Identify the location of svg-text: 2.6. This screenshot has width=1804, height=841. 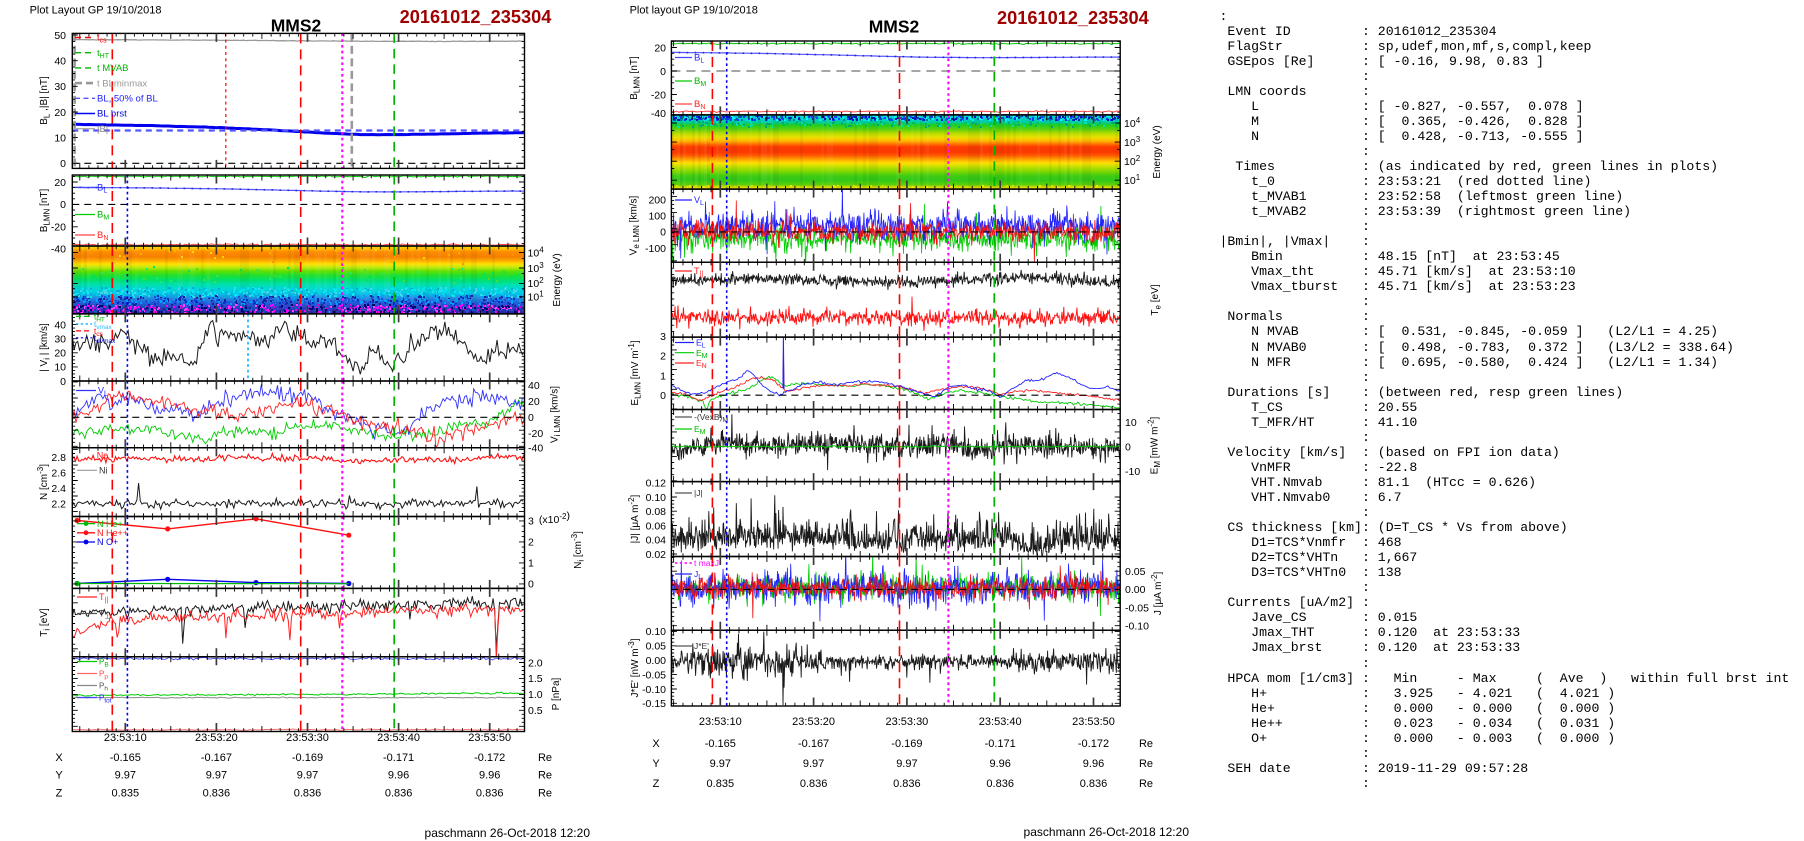
(58, 474).